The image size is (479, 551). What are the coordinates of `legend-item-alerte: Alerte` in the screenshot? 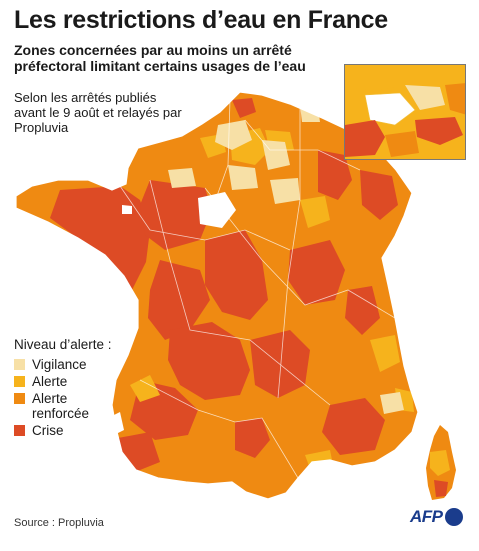 It's located at (63, 381).